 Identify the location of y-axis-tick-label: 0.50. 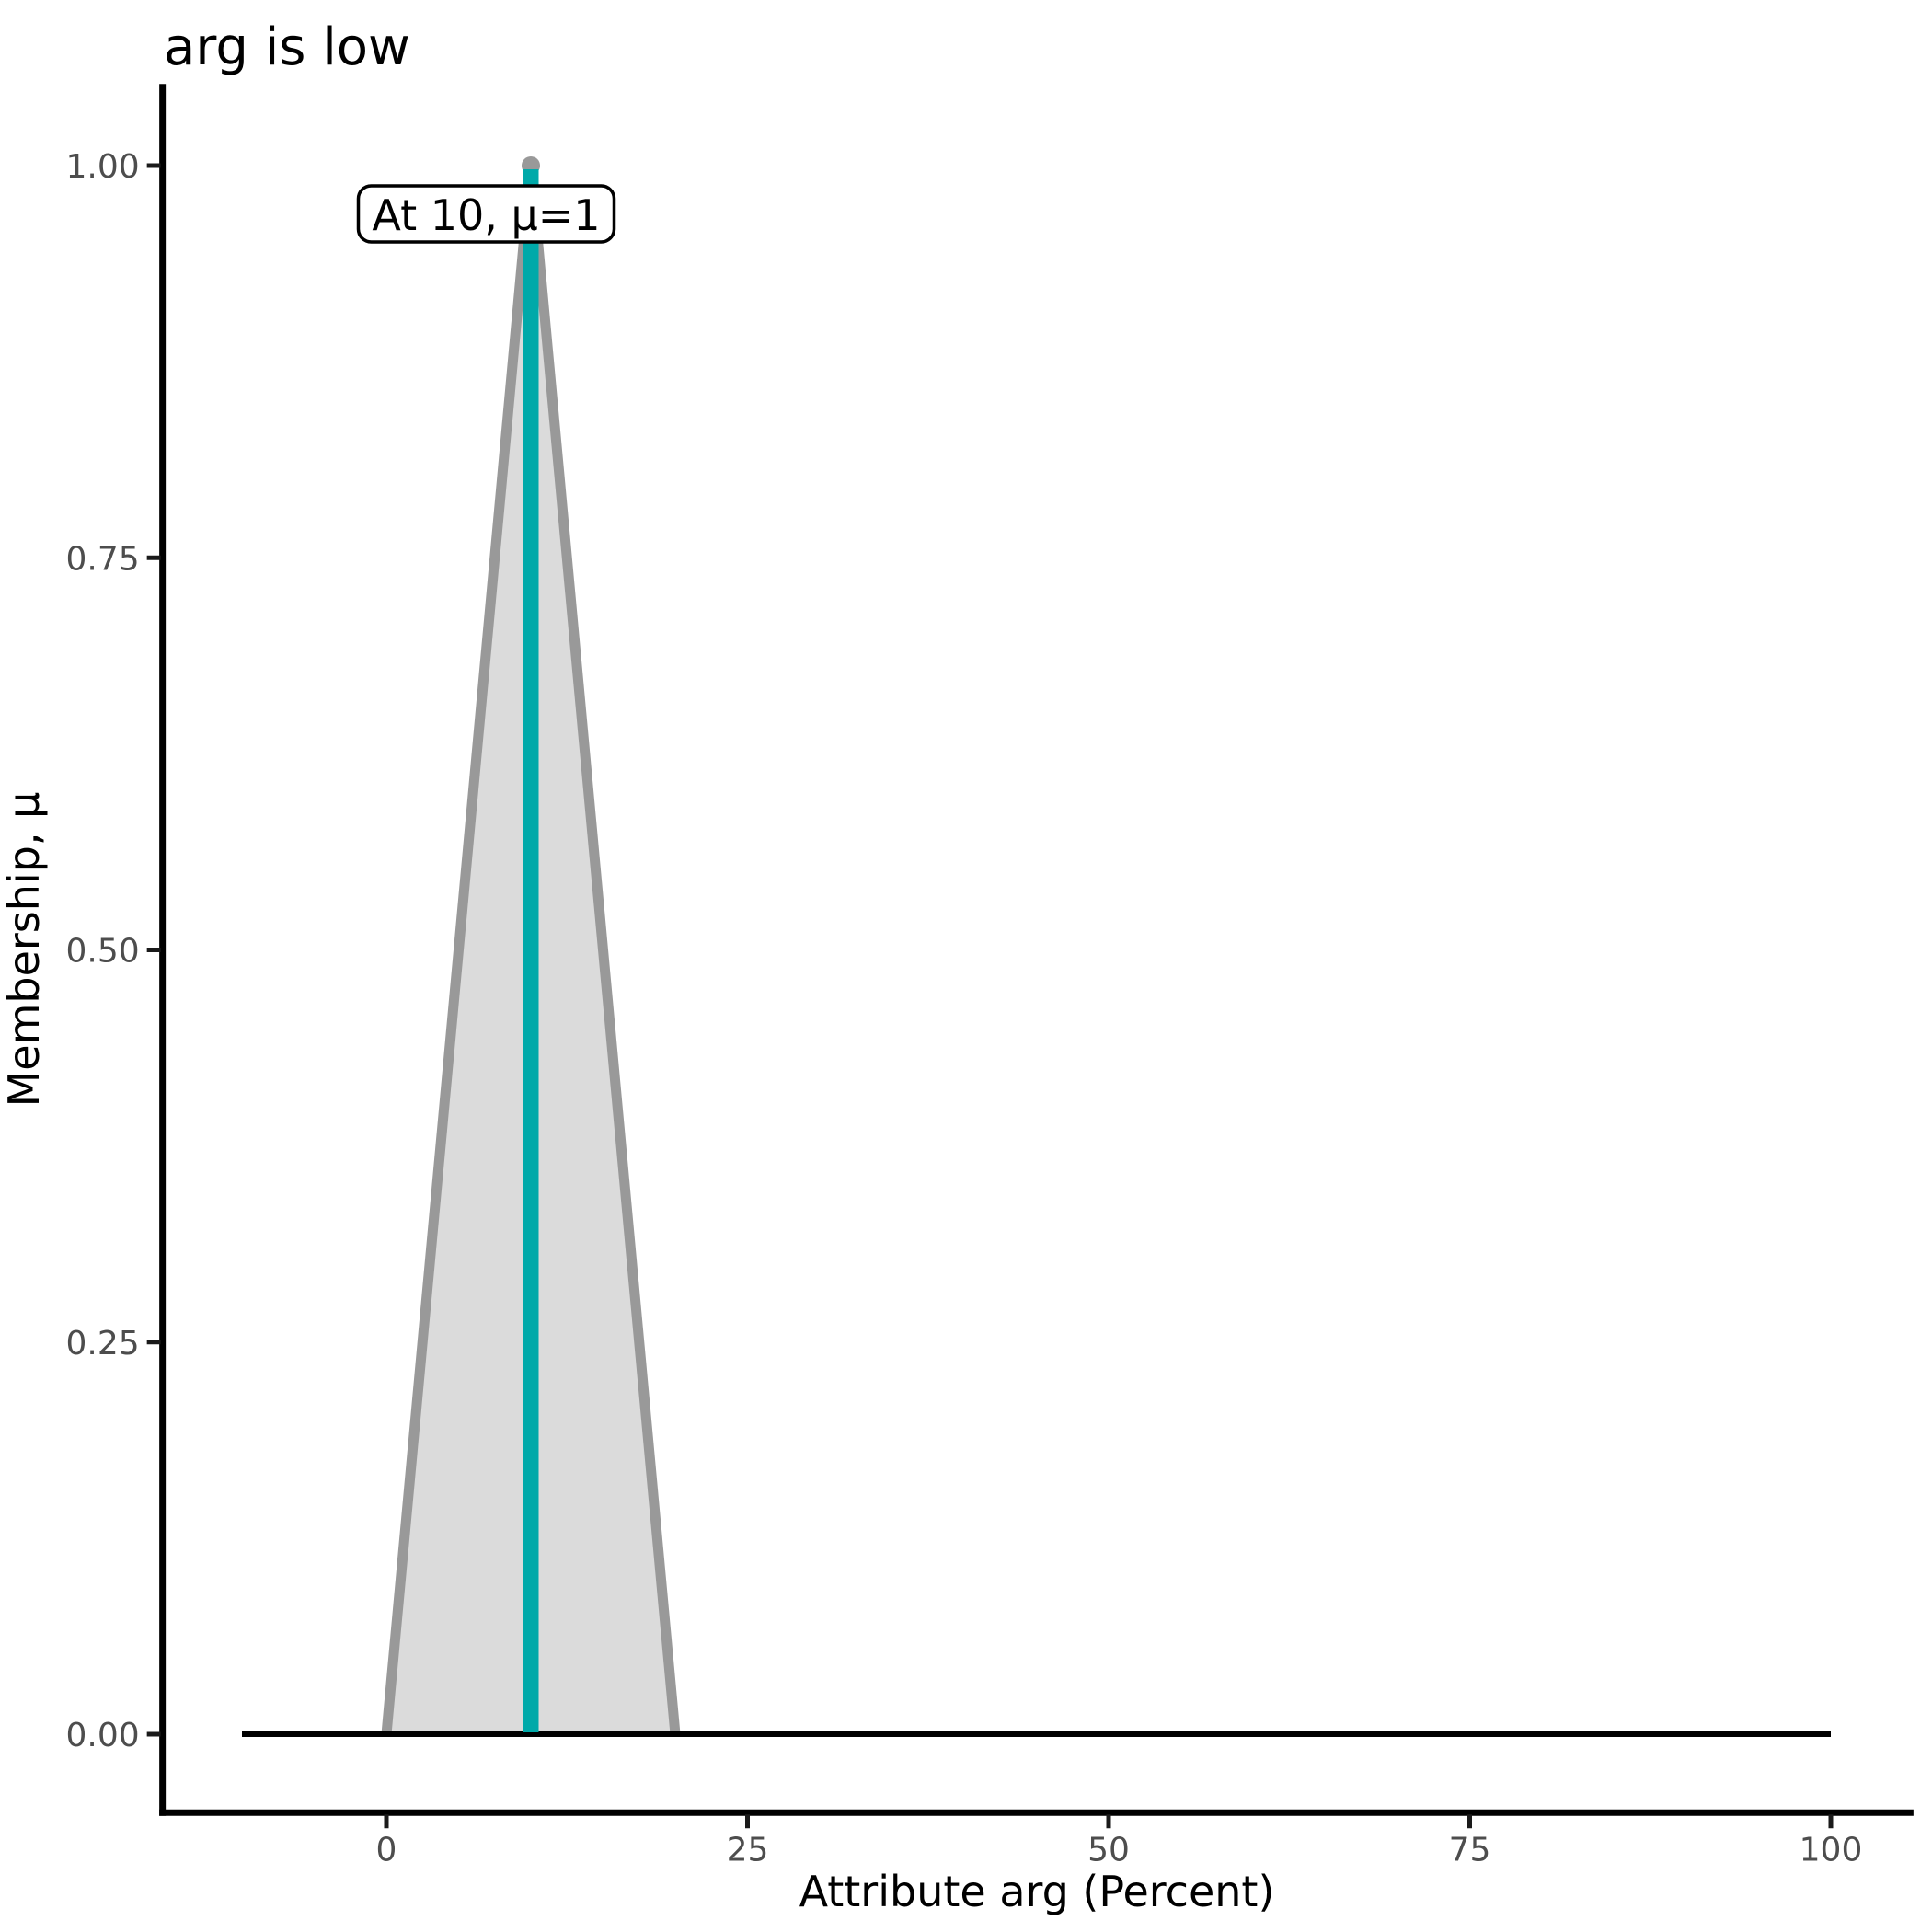
(102, 952).